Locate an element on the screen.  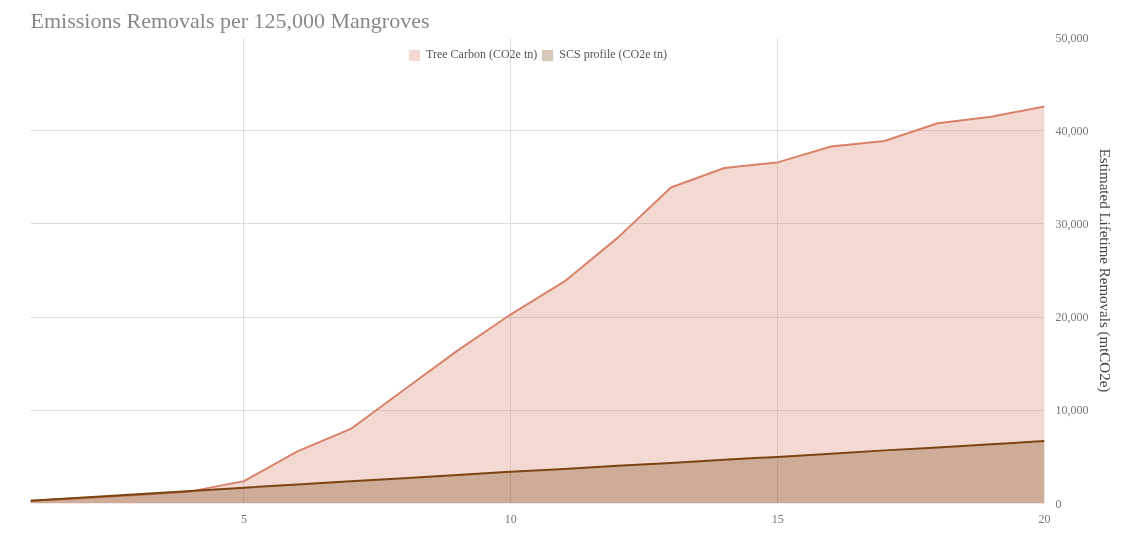
x-tick-label: 20 is located at coordinates (1044, 518).